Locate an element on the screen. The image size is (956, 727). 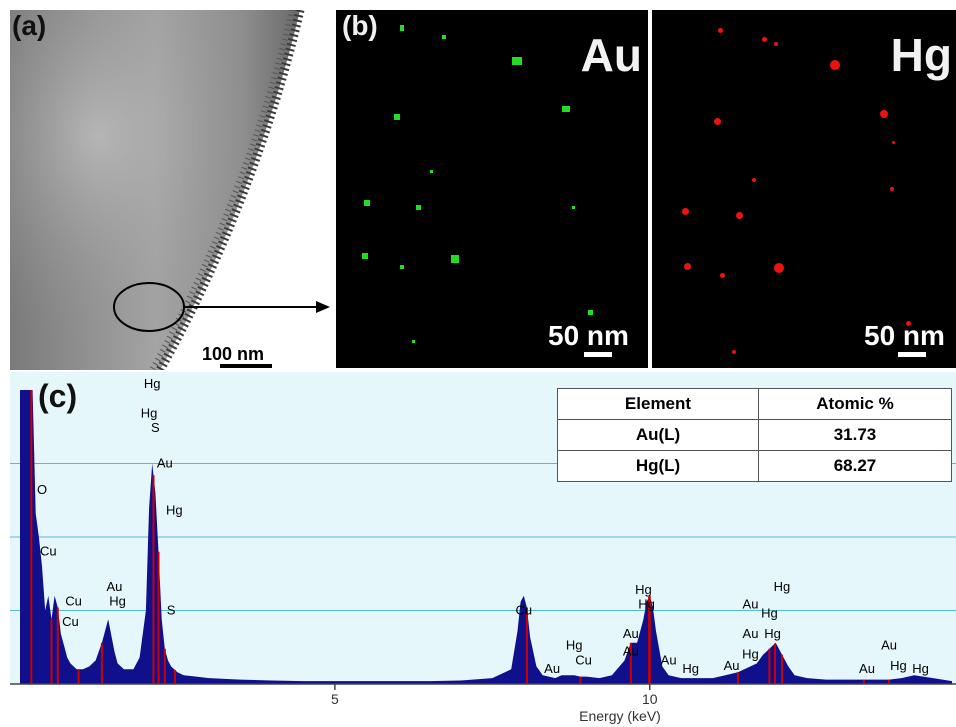
scale-label-a: 100 nm is located at coordinates (233, 354).